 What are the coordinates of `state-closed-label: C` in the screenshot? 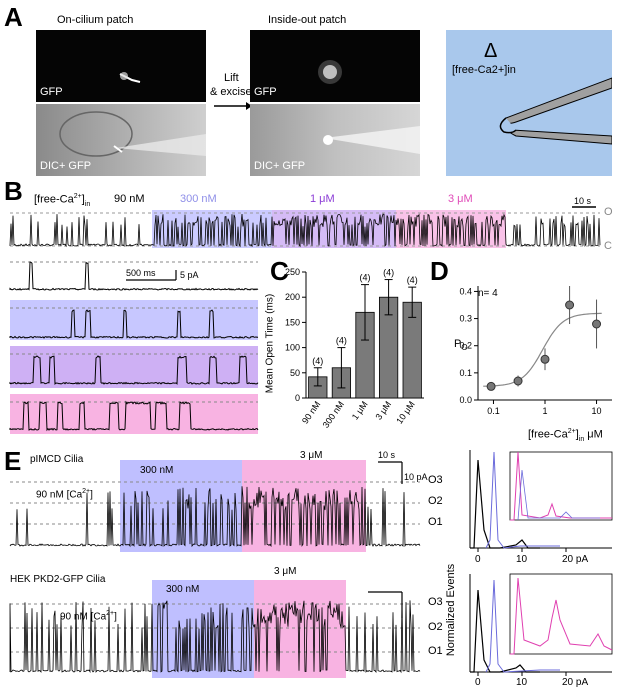 It's located at (608, 246).